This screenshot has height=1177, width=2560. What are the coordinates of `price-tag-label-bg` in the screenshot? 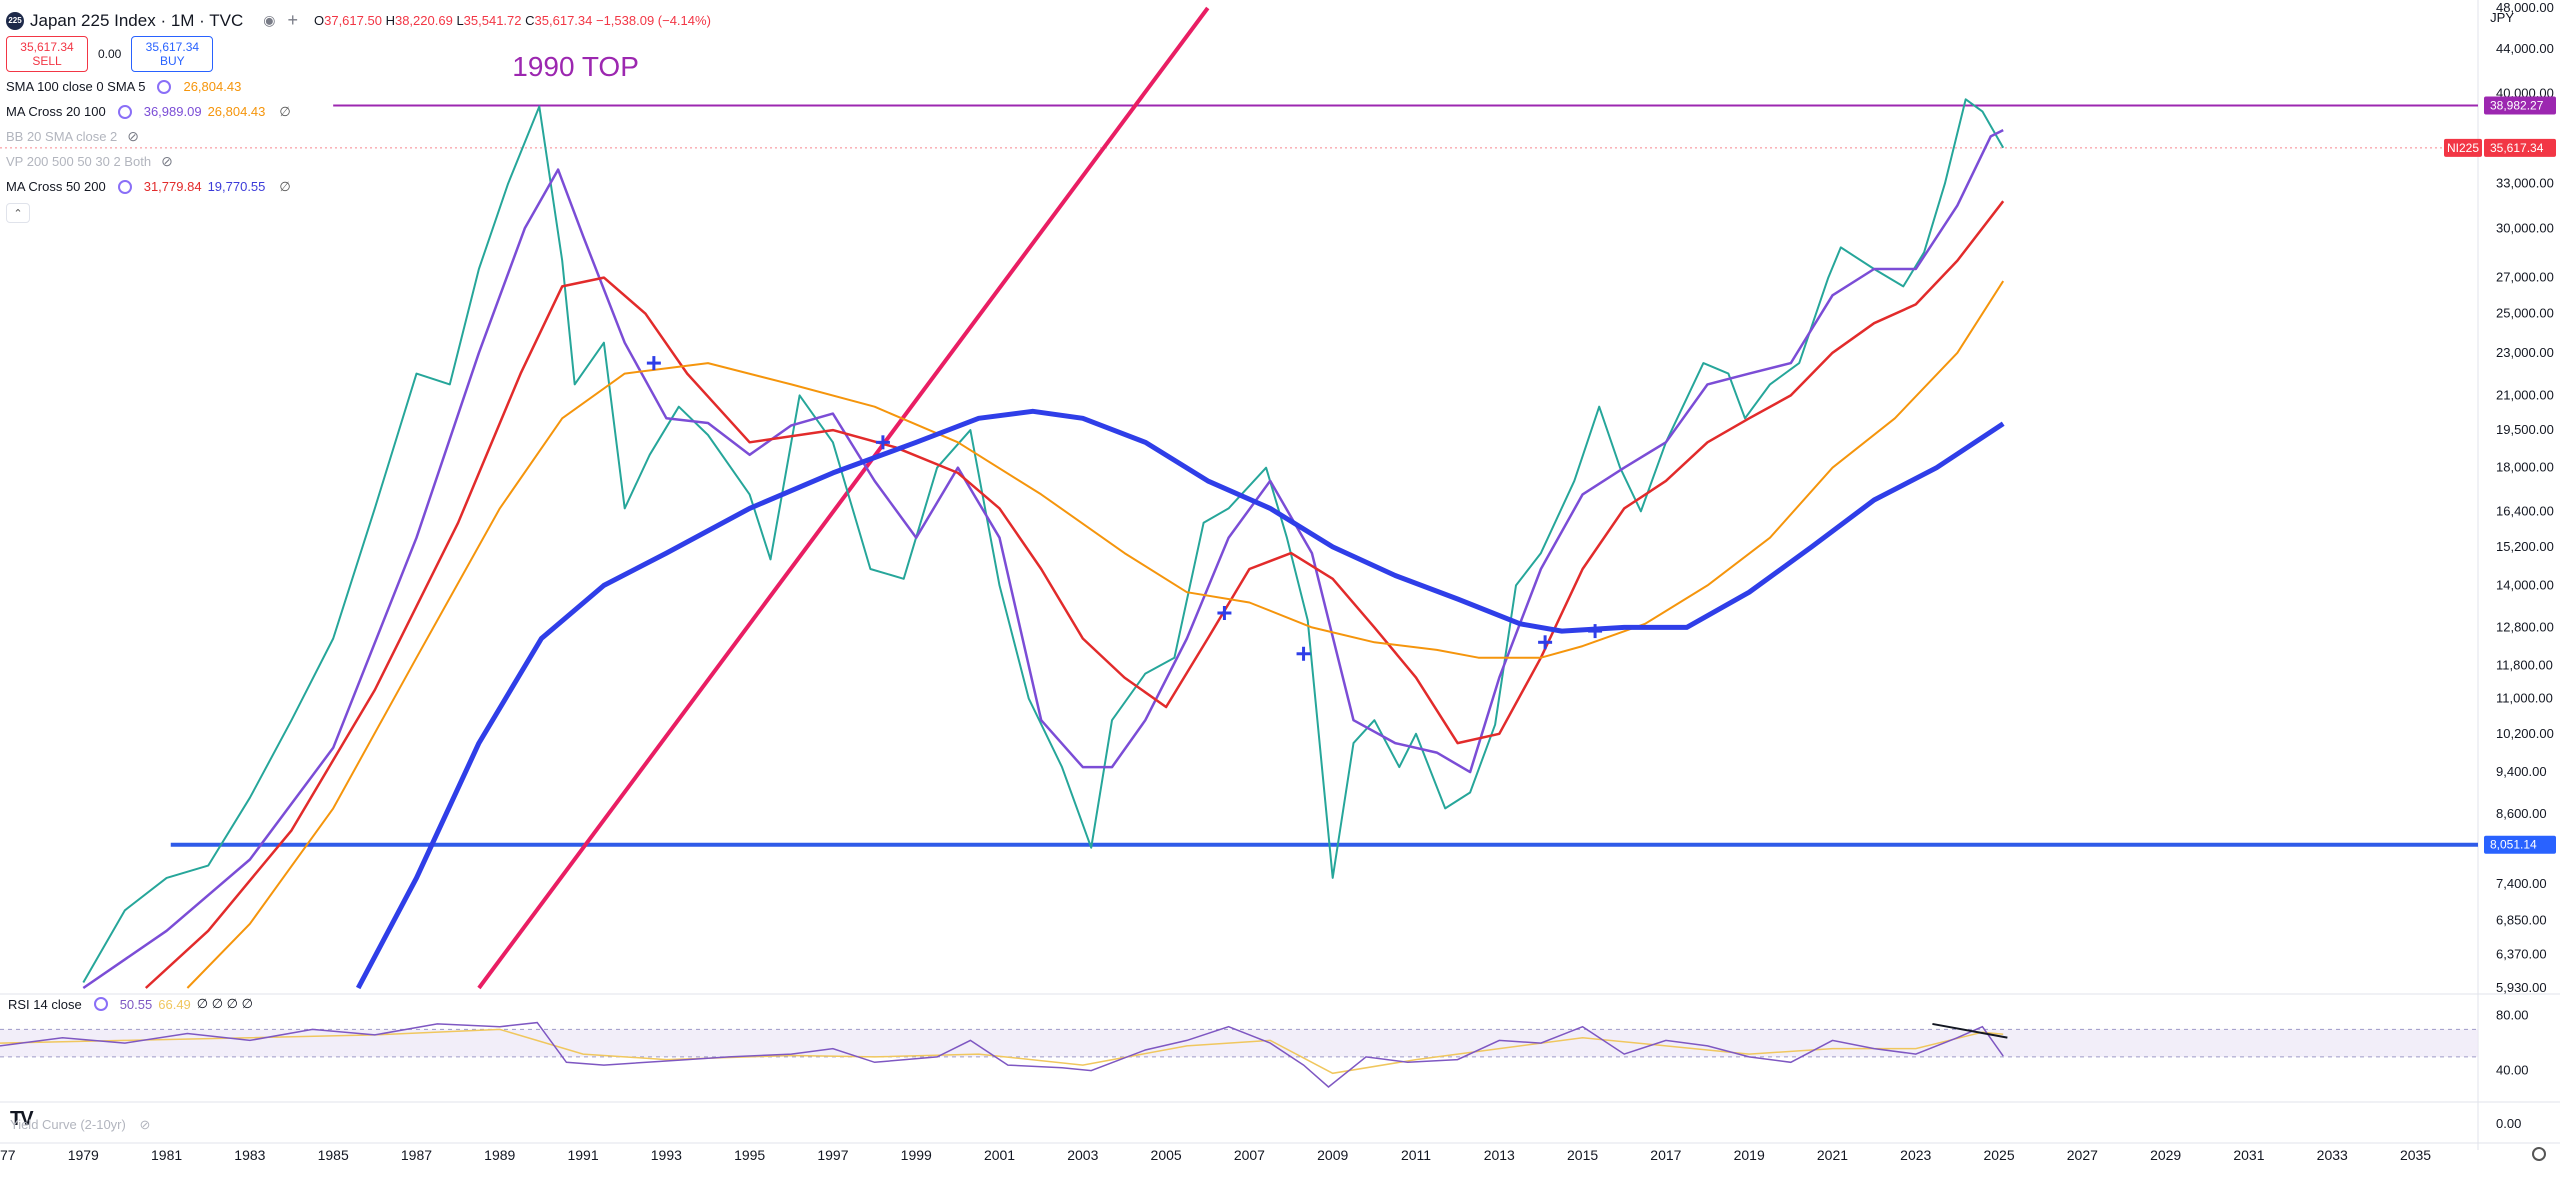 It's located at (2463, 147).